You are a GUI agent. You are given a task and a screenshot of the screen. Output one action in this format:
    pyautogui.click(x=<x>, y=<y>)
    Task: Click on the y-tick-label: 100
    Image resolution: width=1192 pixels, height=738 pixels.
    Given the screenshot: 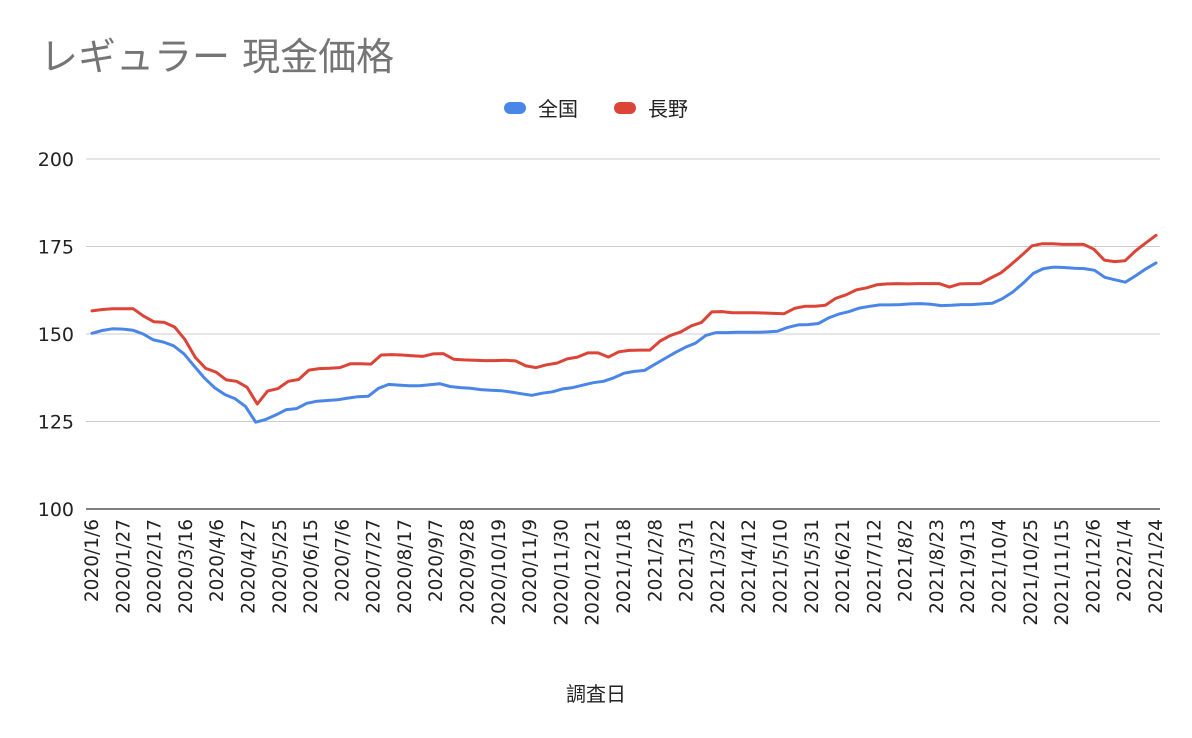 What is the action you would take?
    pyautogui.click(x=56, y=510)
    